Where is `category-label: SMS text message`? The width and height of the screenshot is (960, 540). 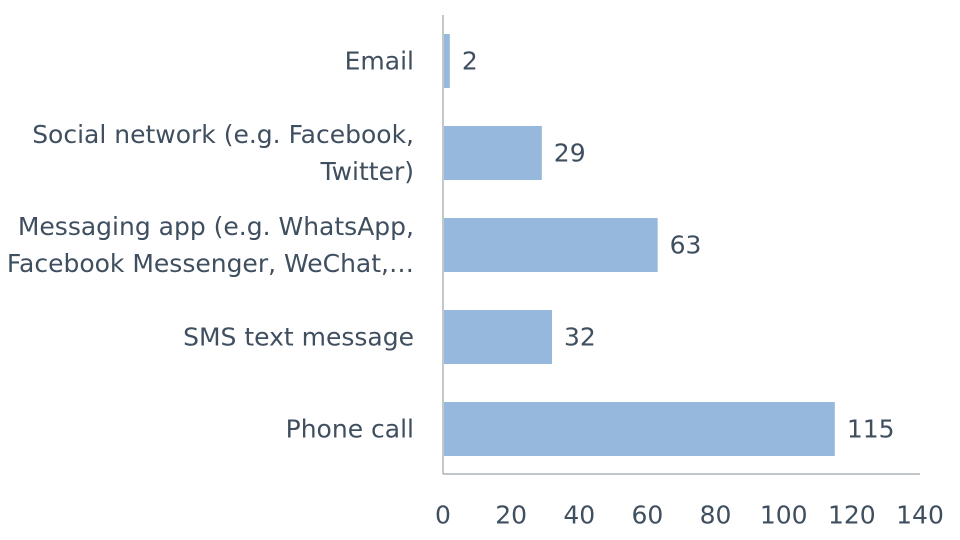 category-label: SMS text message is located at coordinates (298, 337).